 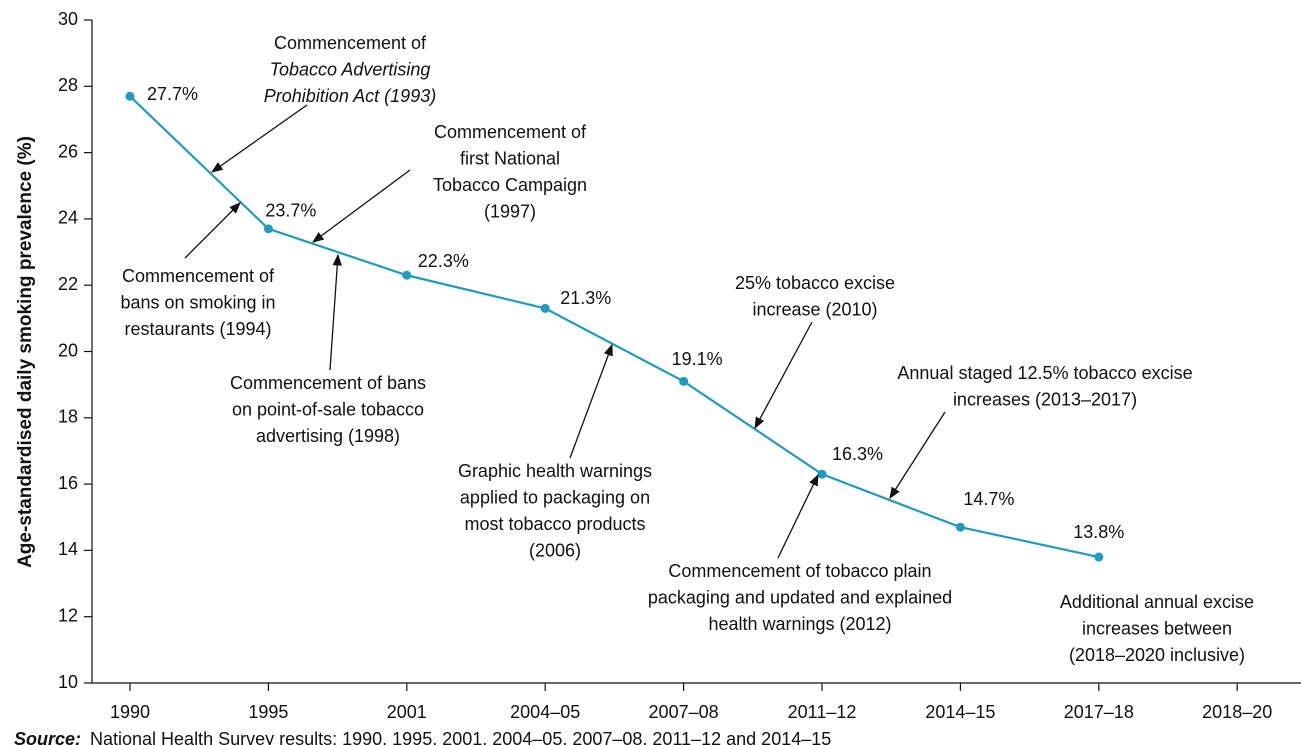 I want to click on y-tick-label: 26, so click(x=68, y=151).